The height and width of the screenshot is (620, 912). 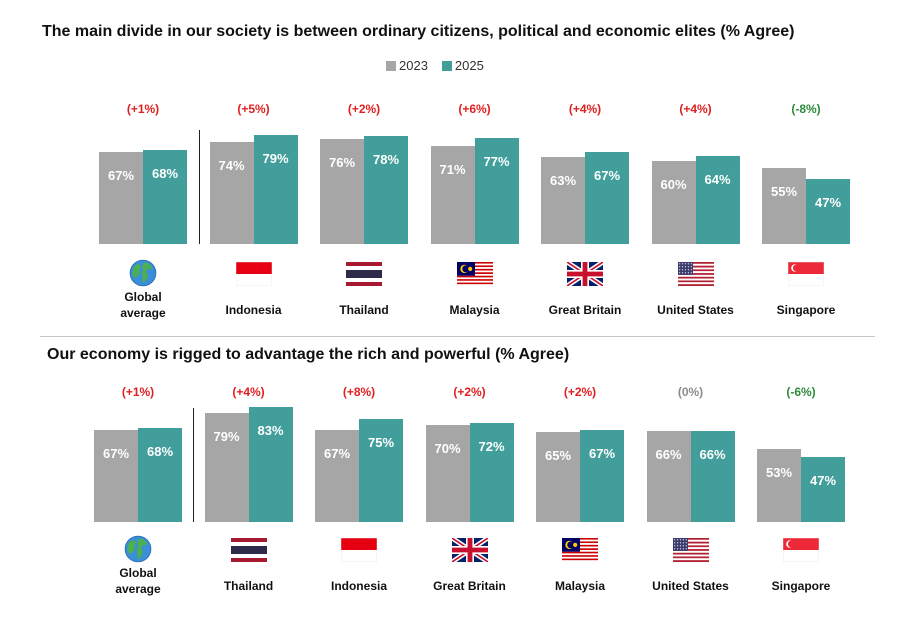 I want to click on data-label-singapore-2023: 53%, so click(x=779, y=472).